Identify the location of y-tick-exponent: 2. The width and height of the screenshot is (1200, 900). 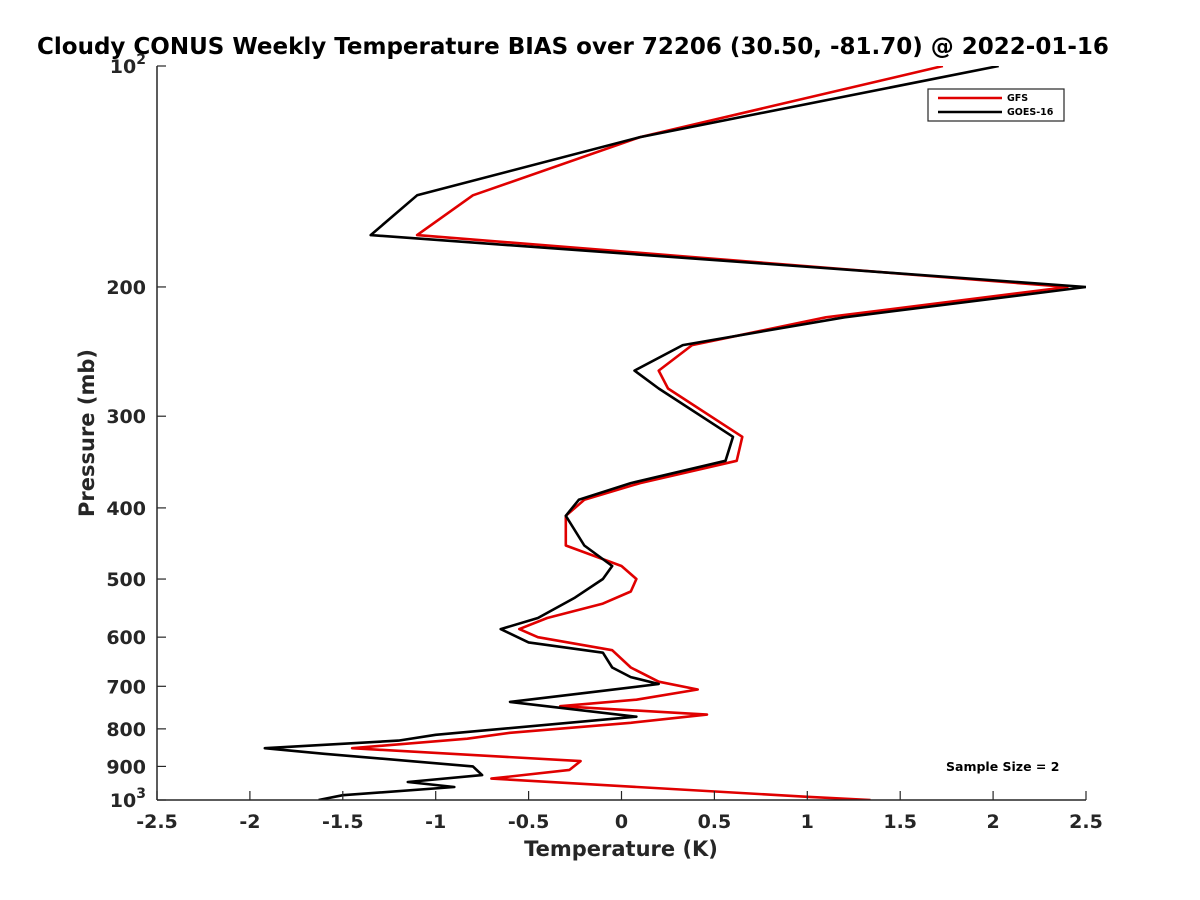
(141, 60).